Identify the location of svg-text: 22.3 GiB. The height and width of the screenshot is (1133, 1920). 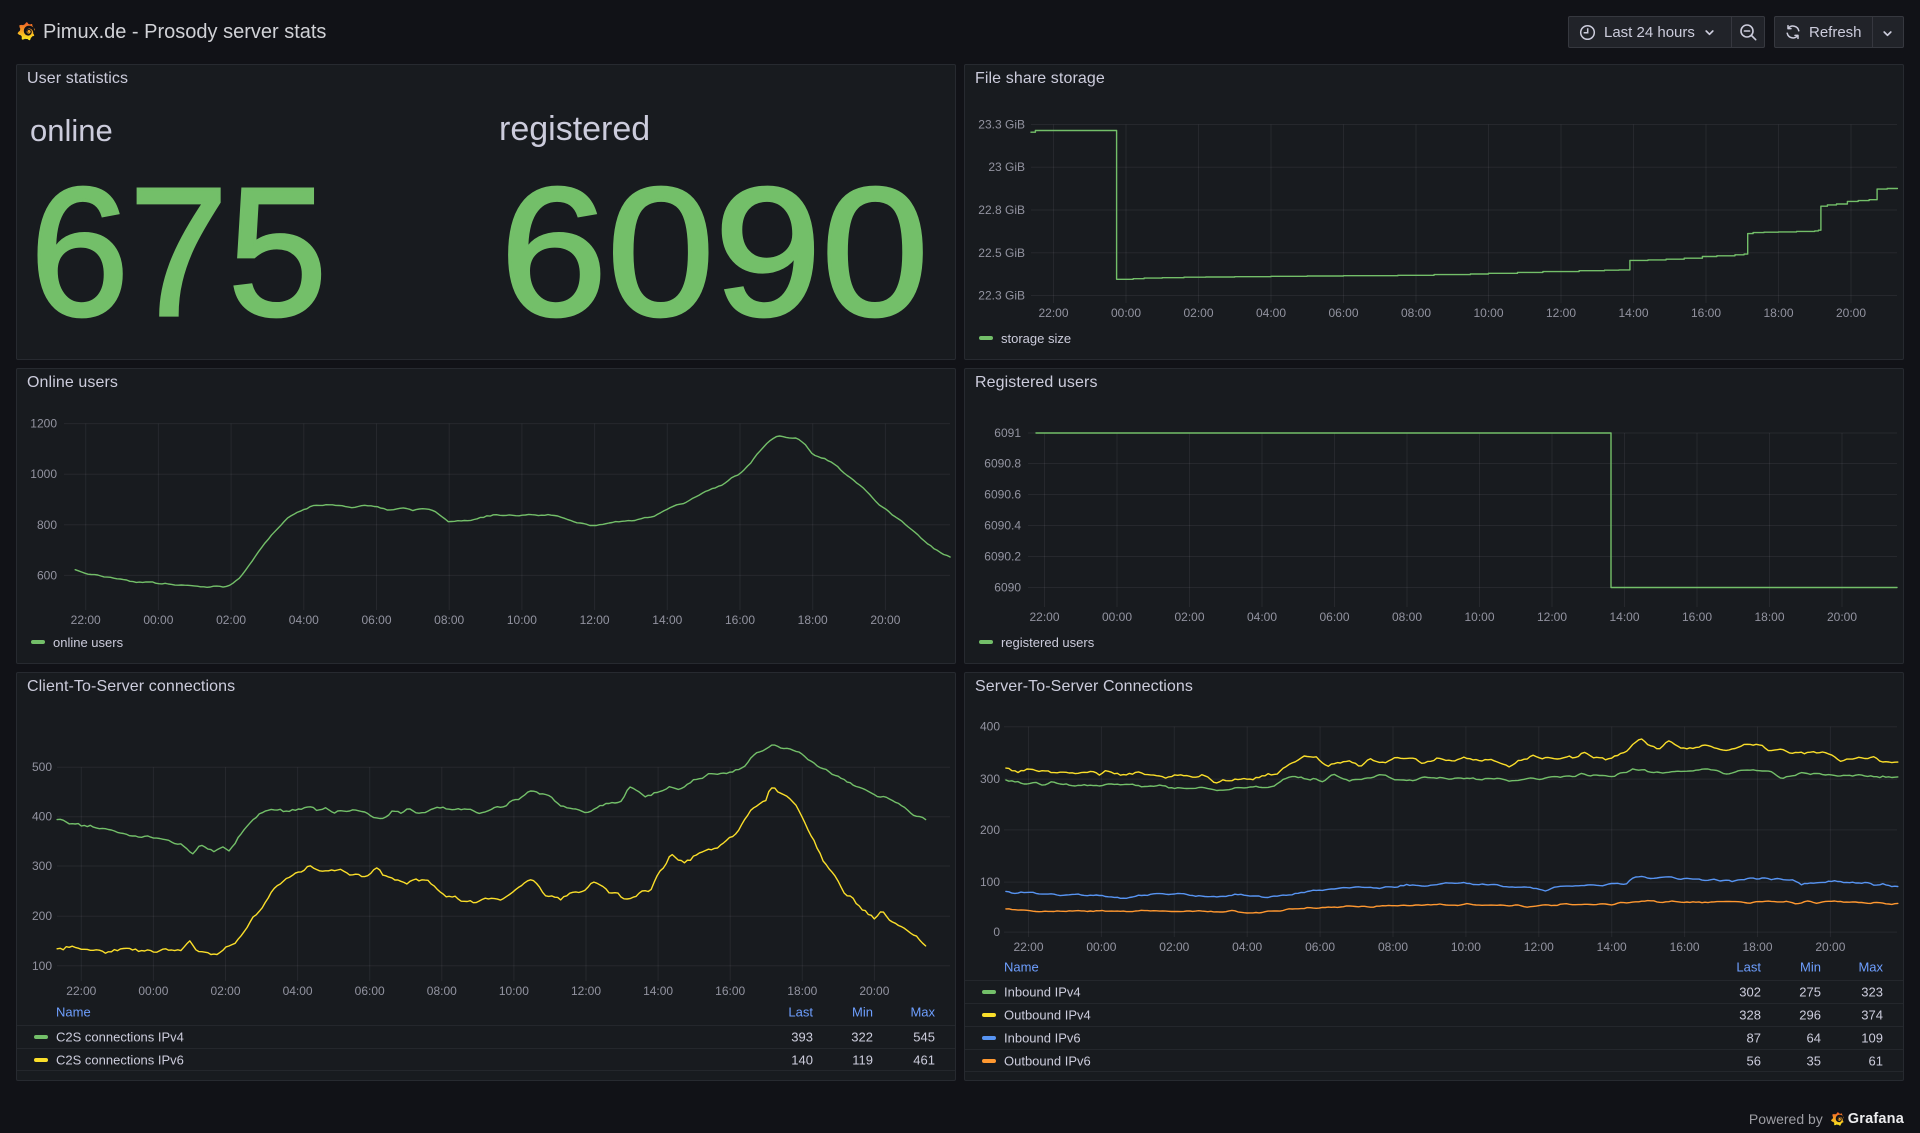
(1001, 296).